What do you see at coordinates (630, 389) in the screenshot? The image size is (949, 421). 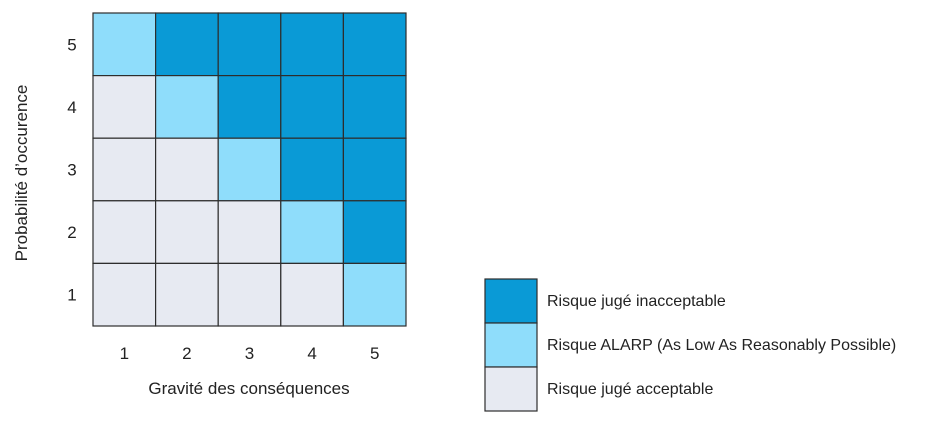 I see `legend-label-acceptable: Risque jugé acceptable` at bounding box center [630, 389].